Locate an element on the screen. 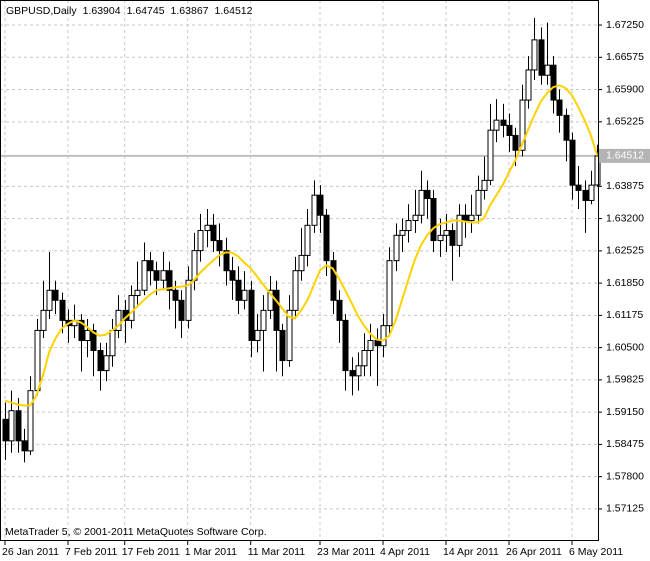  x-tick-label: 6 May 2011 is located at coordinates (596, 552).